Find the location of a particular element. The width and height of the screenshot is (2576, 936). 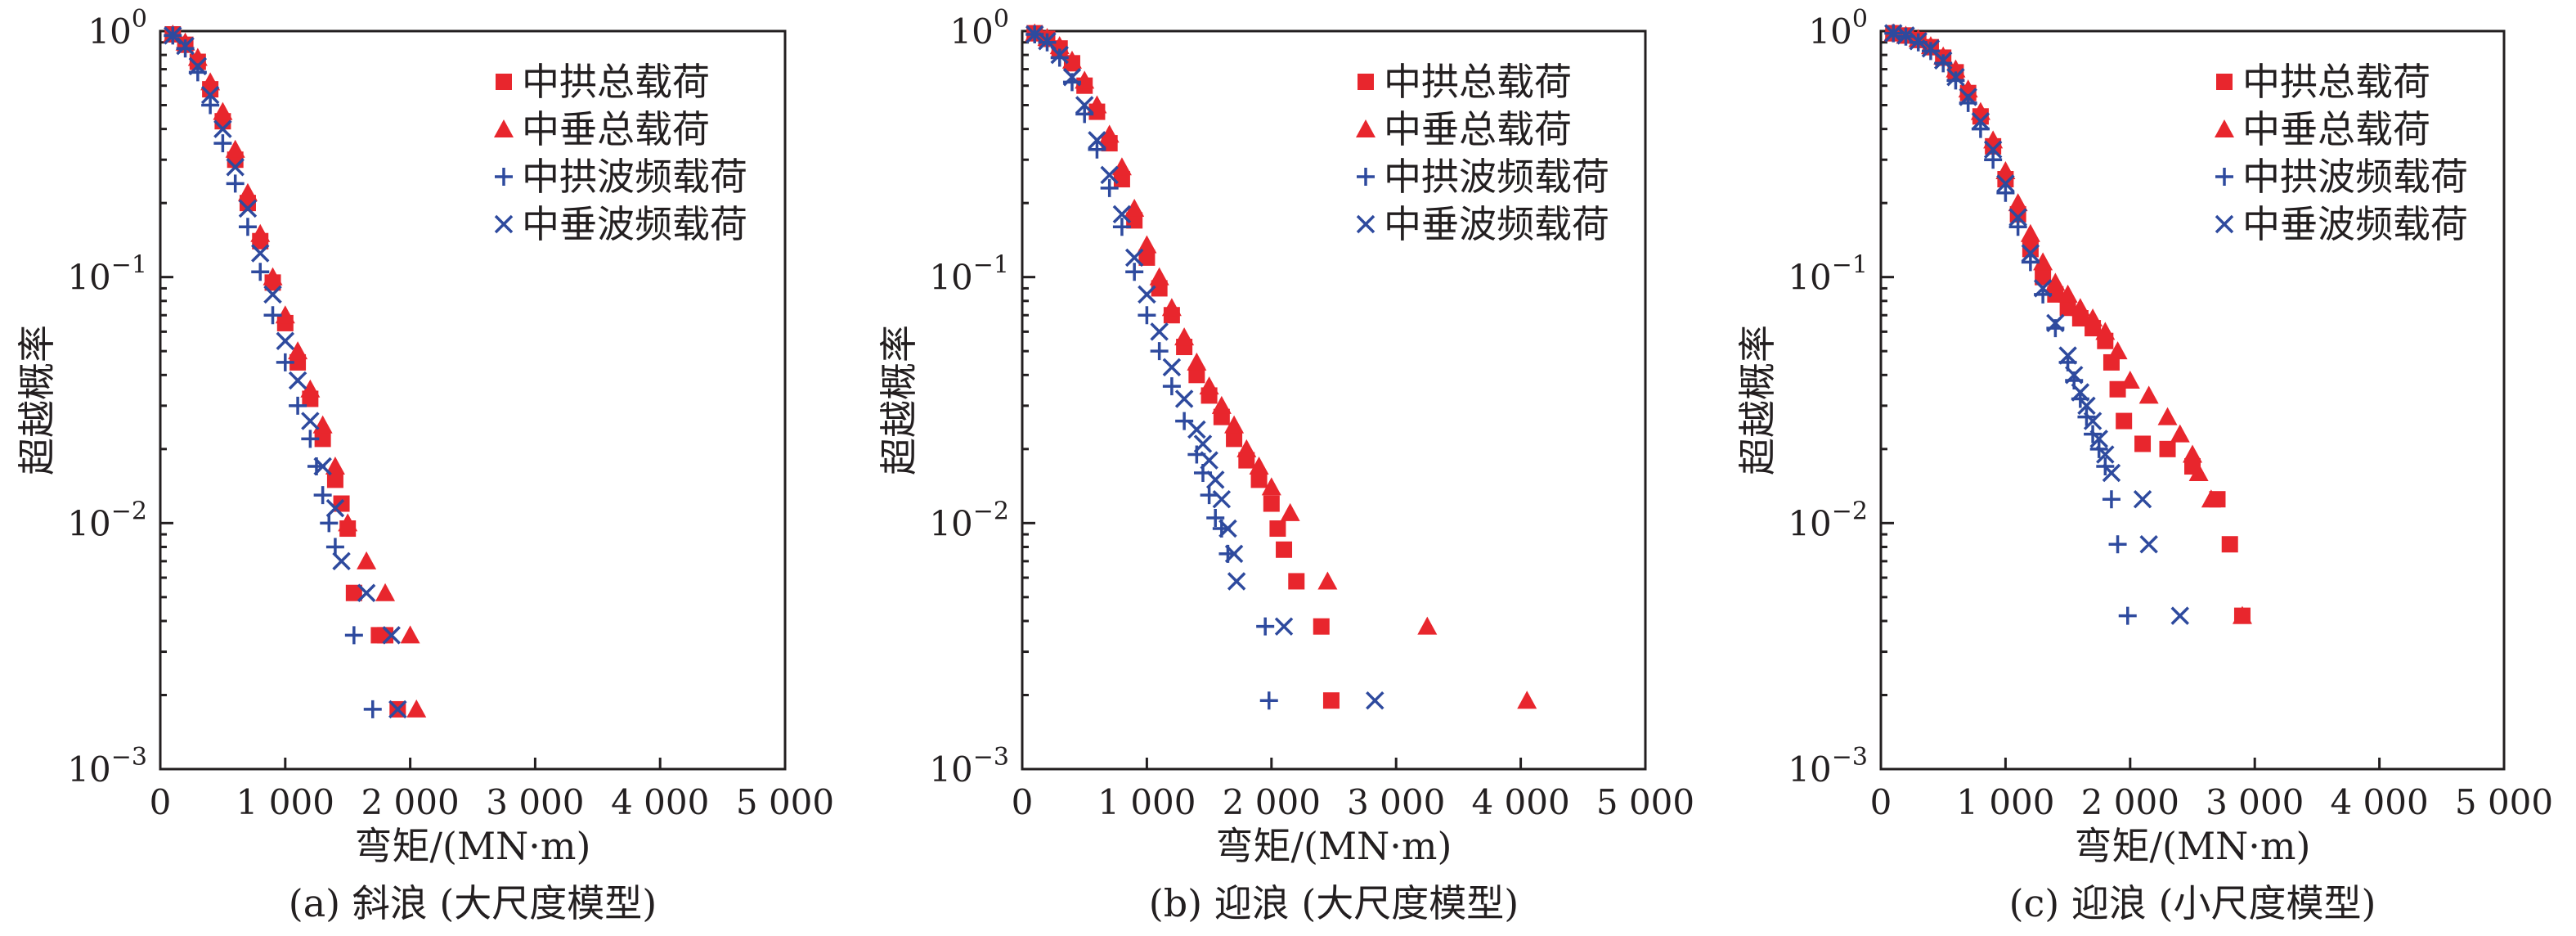

legend-marker-square is located at coordinates (2224, 82).